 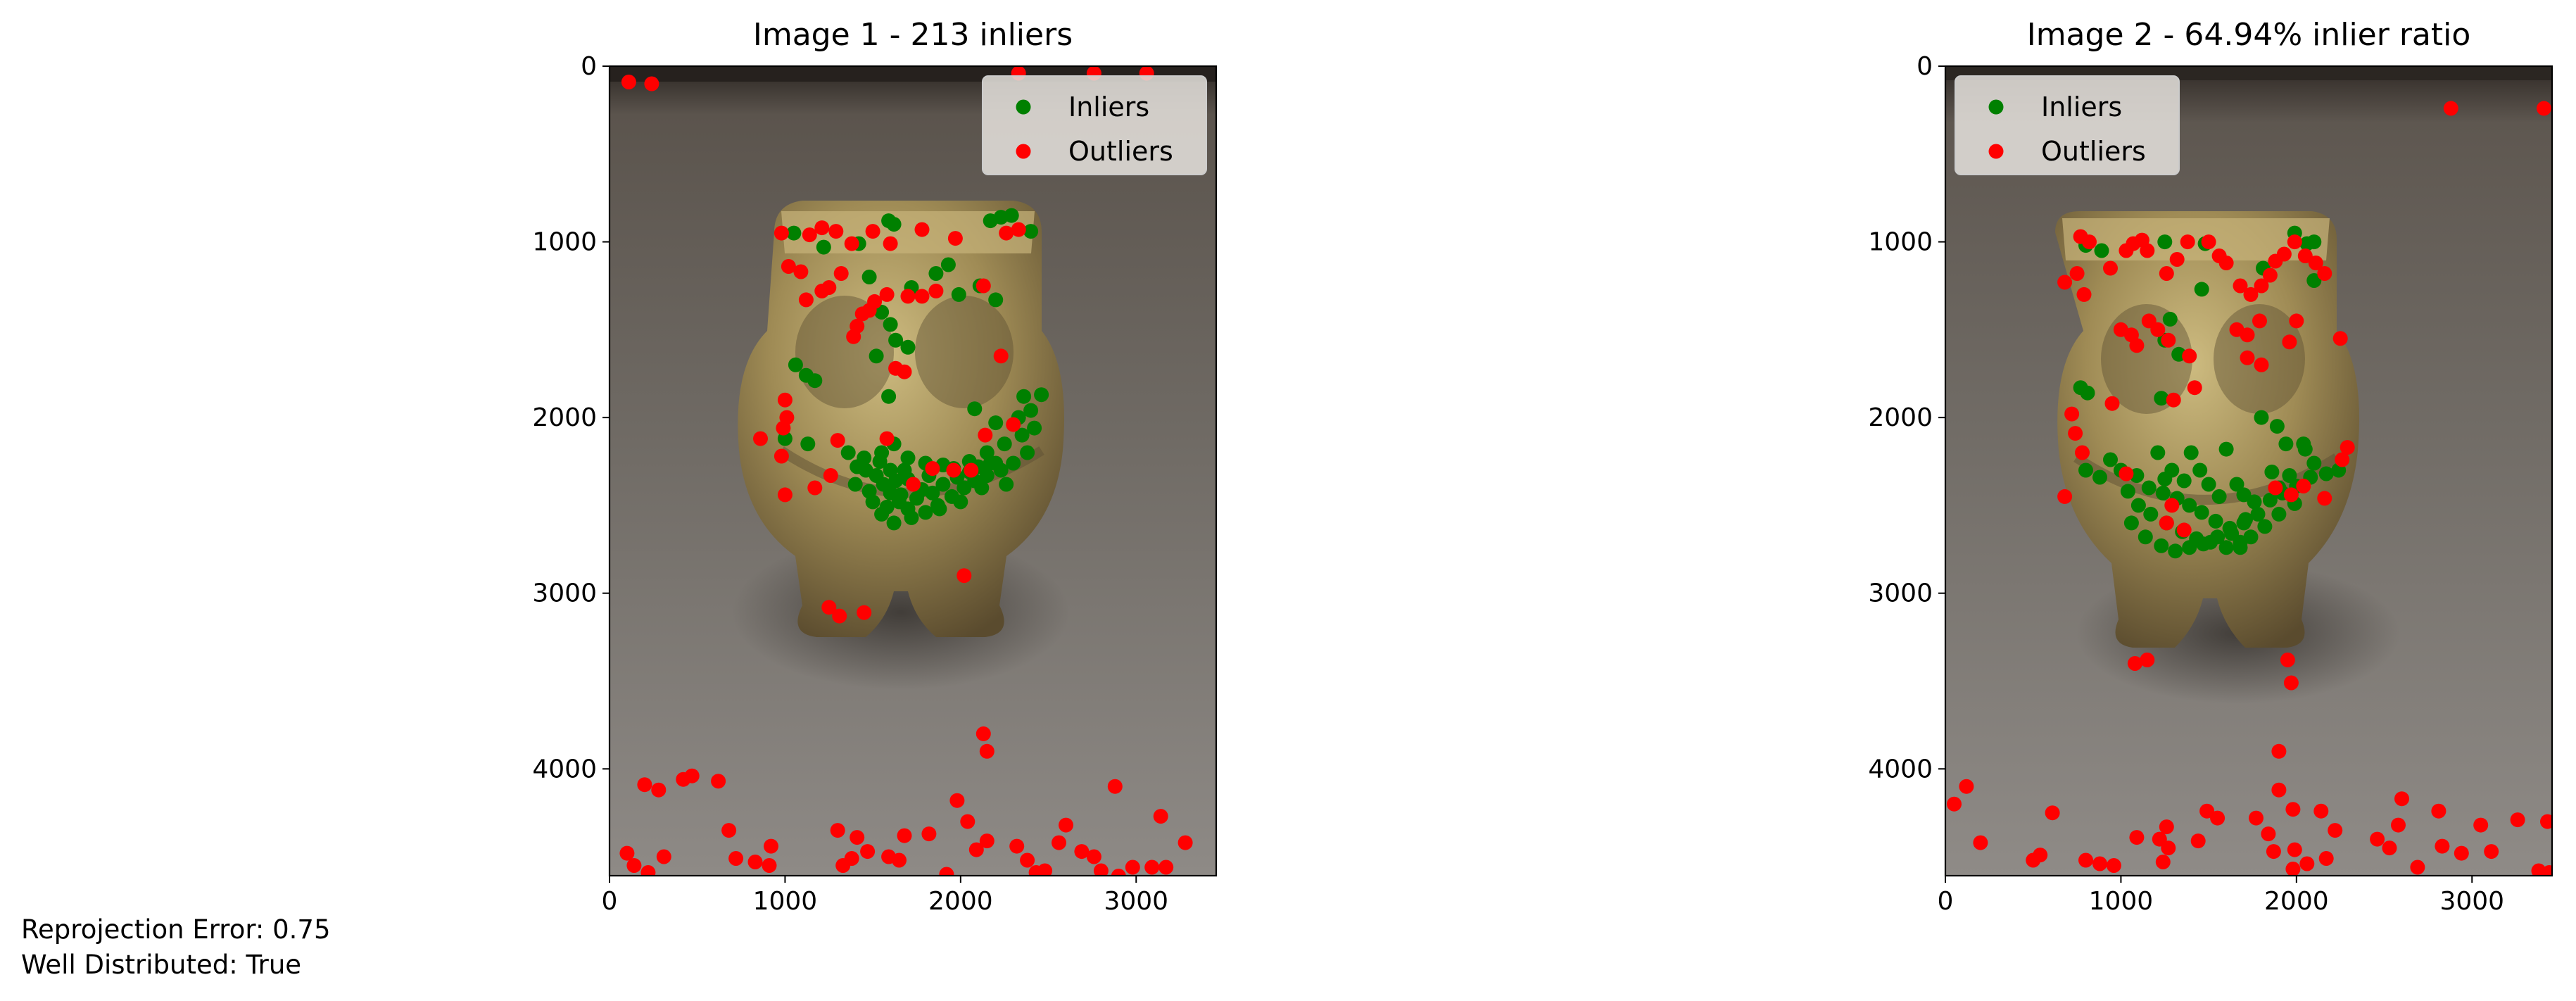 What do you see at coordinates (1900, 769) in the screenshot?
I see `y-tick-label: 4000` at bounding box center [1900, 769].